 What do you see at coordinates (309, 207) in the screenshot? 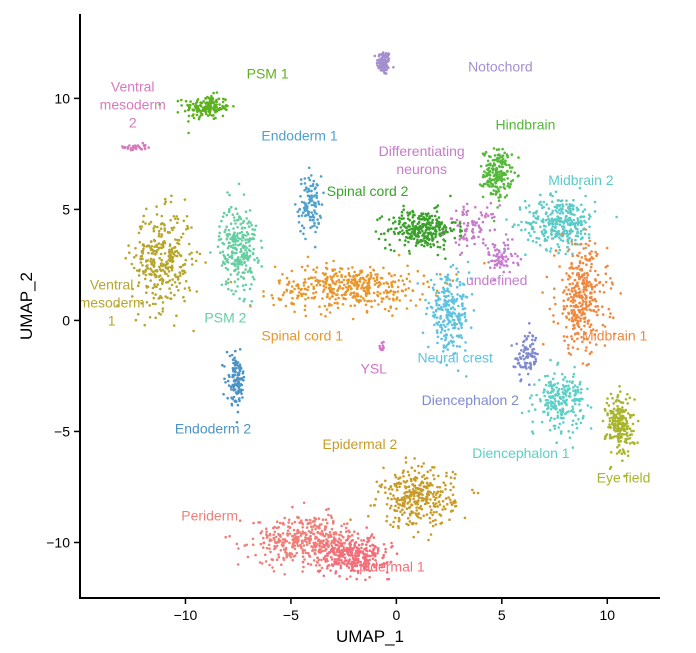
I see `cluster-endoderm1` at bounding box center [309, 207].